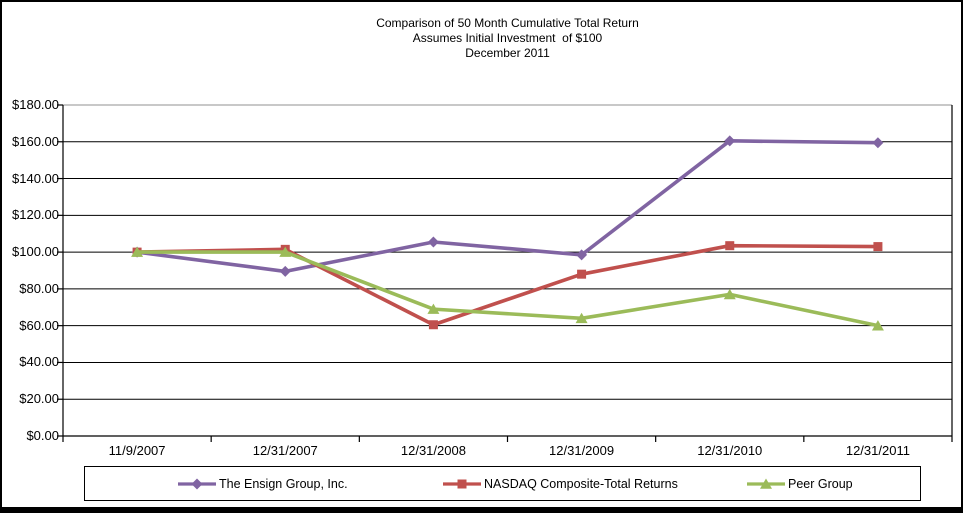 This screenshot has height=513, width=963. What do you see at coordinates (42, 435) in the screenshot?
I see `y-tick-label: $0.00` at bounding box center [42, 435].